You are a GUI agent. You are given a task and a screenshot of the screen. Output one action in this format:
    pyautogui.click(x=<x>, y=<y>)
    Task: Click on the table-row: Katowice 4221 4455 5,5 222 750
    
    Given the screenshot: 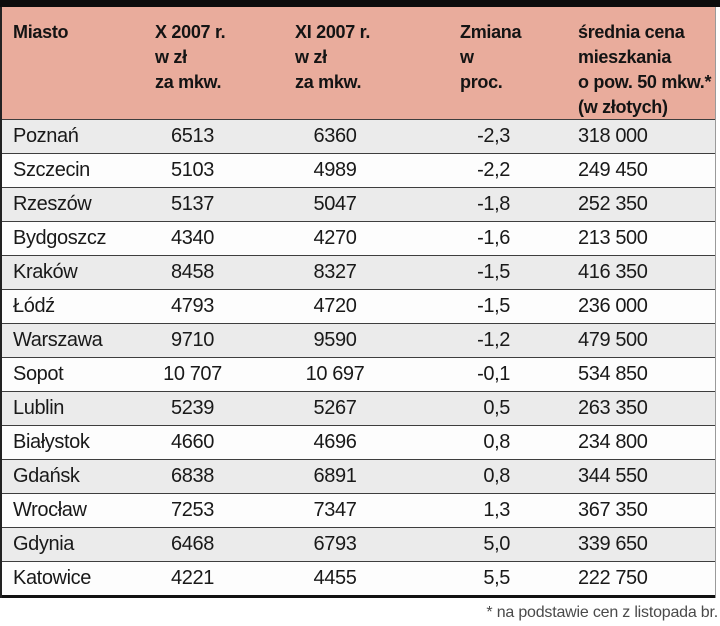 What is the action you would take?
    pyautogui.click(x=358, y=578)
    